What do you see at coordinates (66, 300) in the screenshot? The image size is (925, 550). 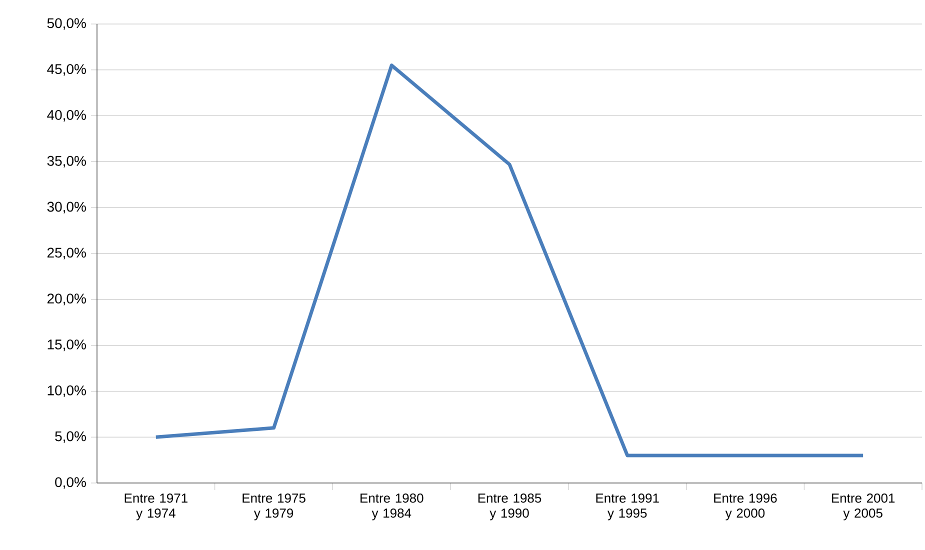 I see `y-tick-label: 20,0%` at bounding box center [66, 300].